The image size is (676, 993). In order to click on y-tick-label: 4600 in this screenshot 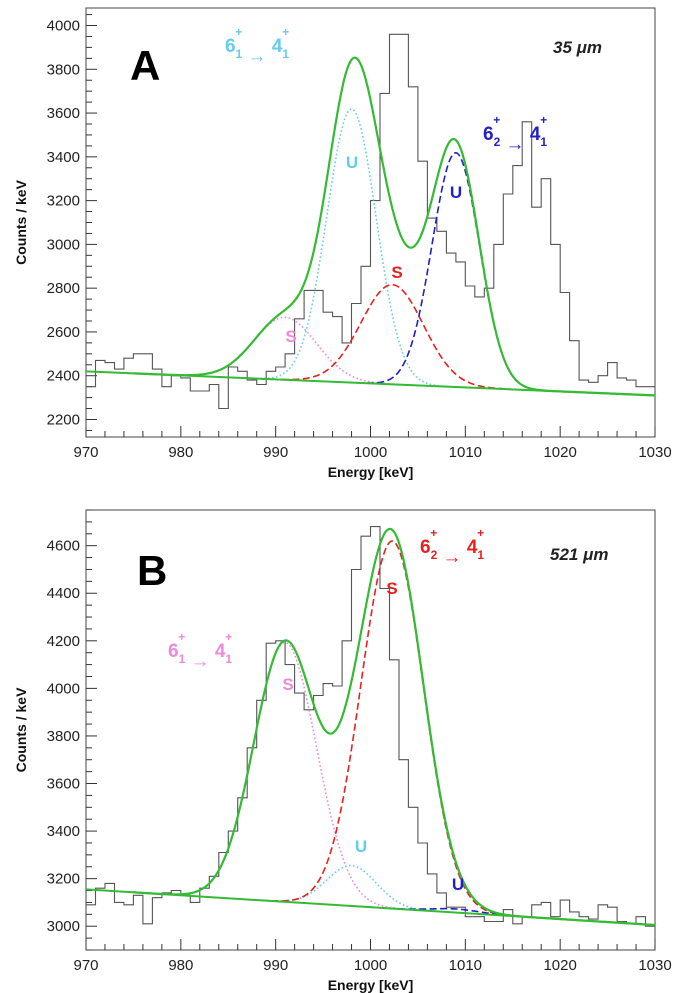, I will do `click(63, 546)`.